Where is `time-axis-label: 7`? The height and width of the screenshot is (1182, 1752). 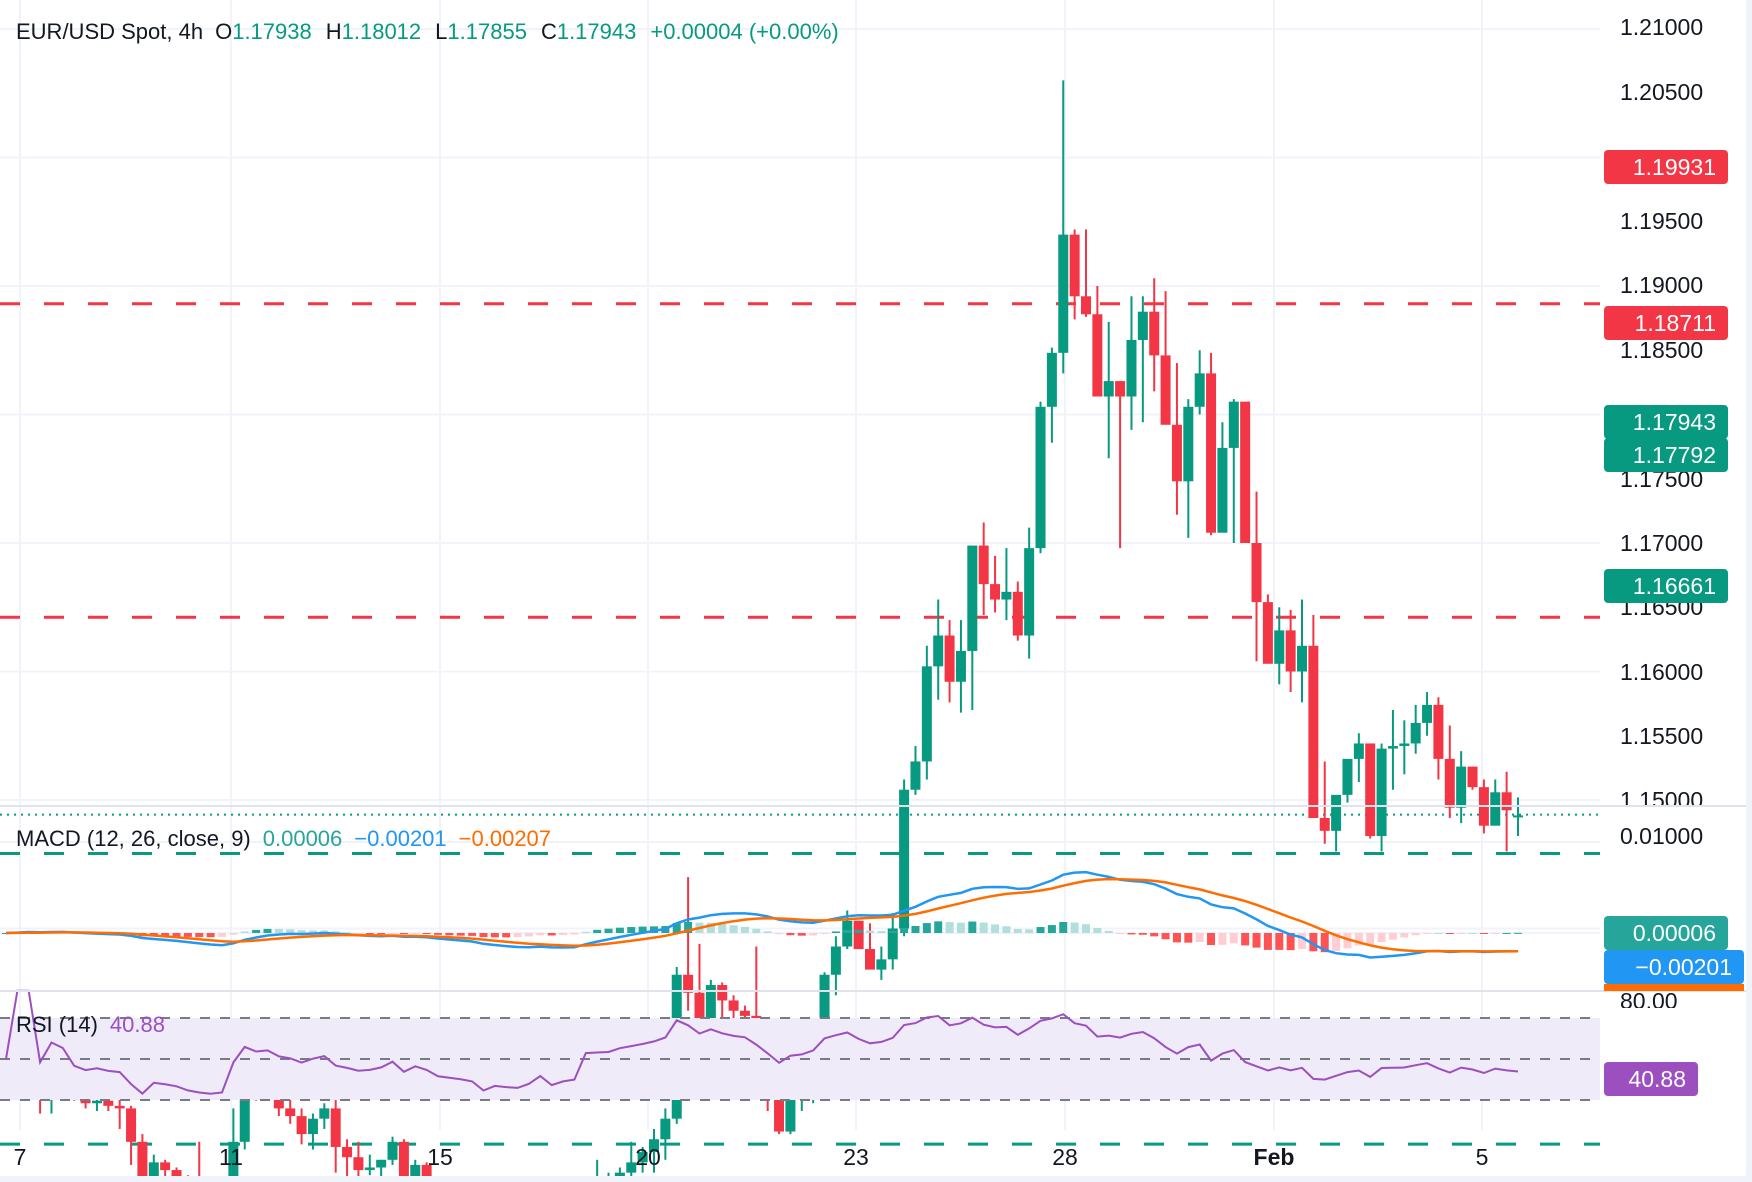
time-axis-label: 7 is located at coordinates (20, 1157).